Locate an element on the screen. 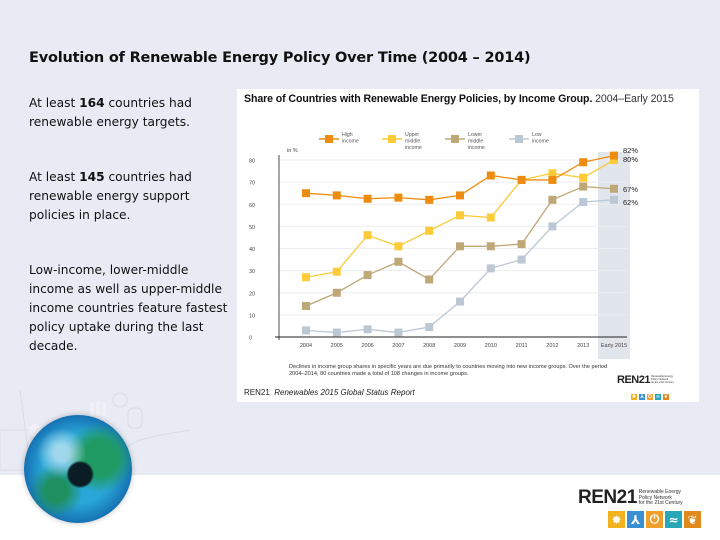 This screenshot has height=540, width=720. end-value-label: 62% is located at coordinates (630, 202).